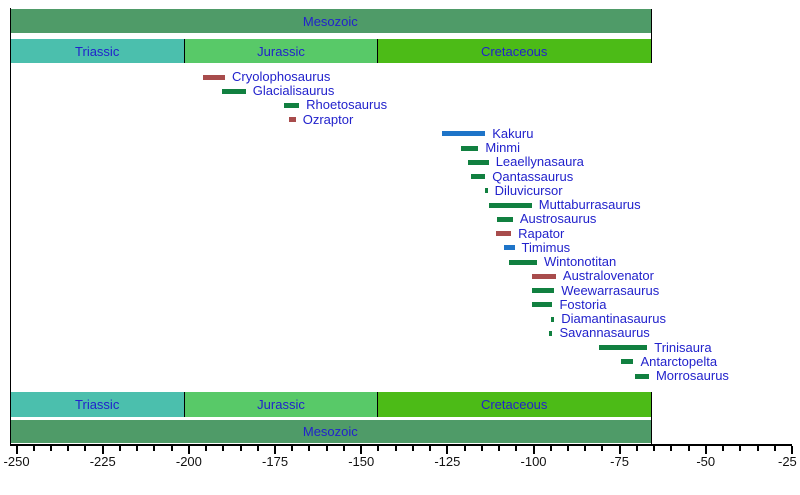 The image size is (800, 495). What do you see at coordinates (552, 319) in the screenshot?
I see `taxon-bar-diamantinasaurus` at bounding box center [552, 319].